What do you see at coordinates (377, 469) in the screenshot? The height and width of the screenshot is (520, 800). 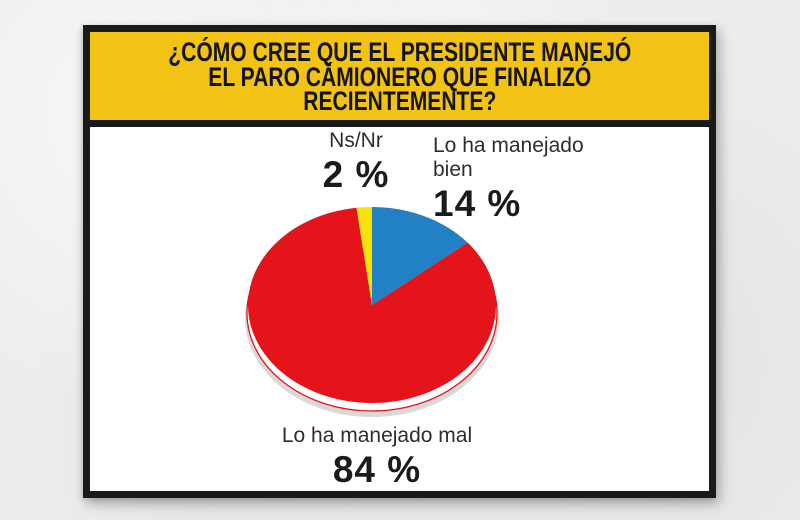 I see `callout-mal-value: 84 %` at bounding box center [377, 469].